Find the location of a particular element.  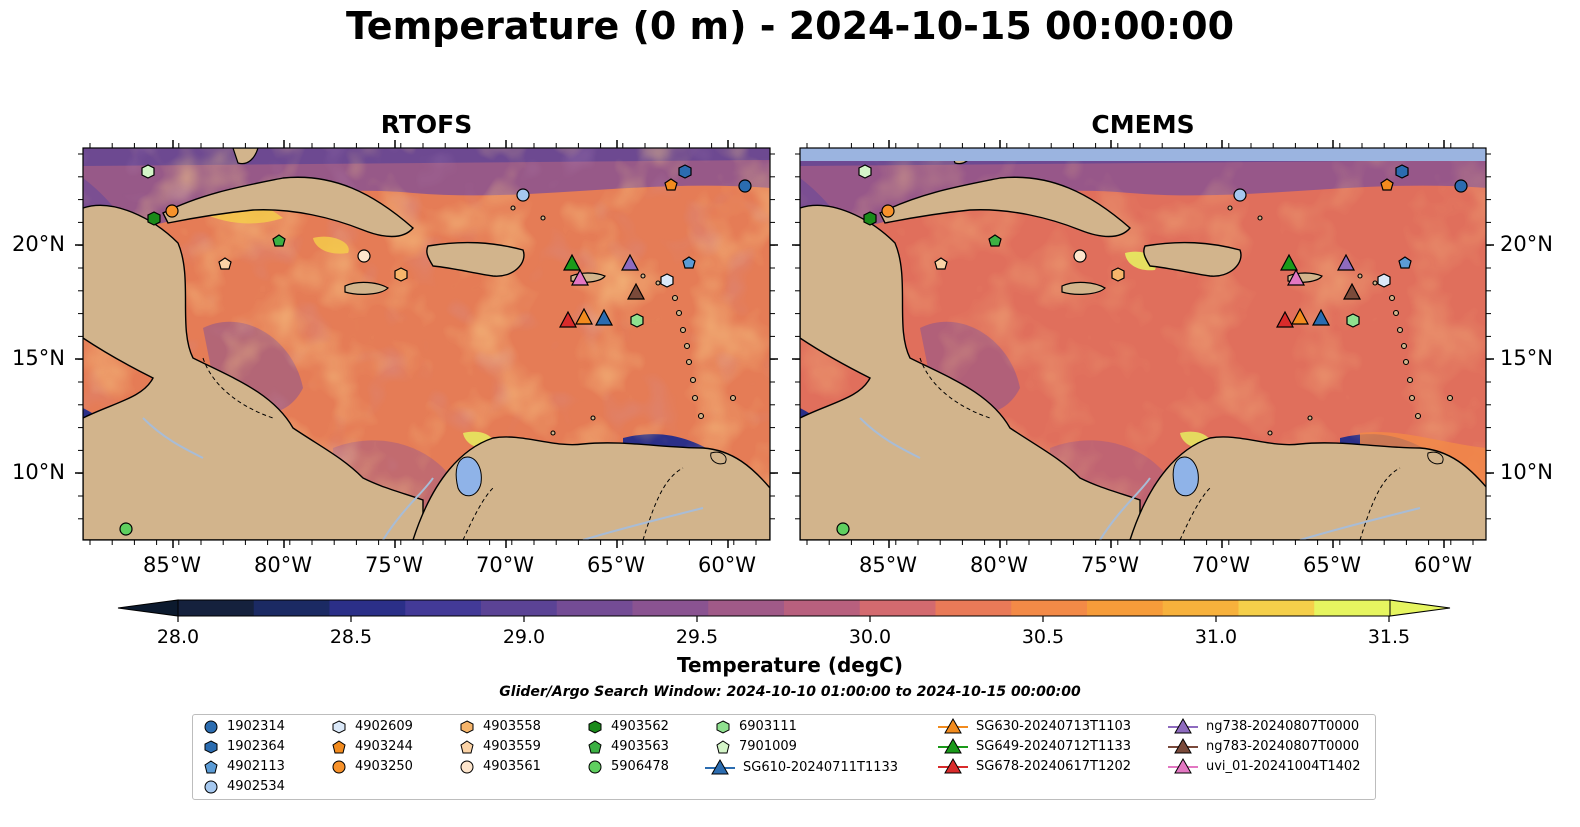

panel-title-cmems: CMEMS is located at coordinates (1143, 124).